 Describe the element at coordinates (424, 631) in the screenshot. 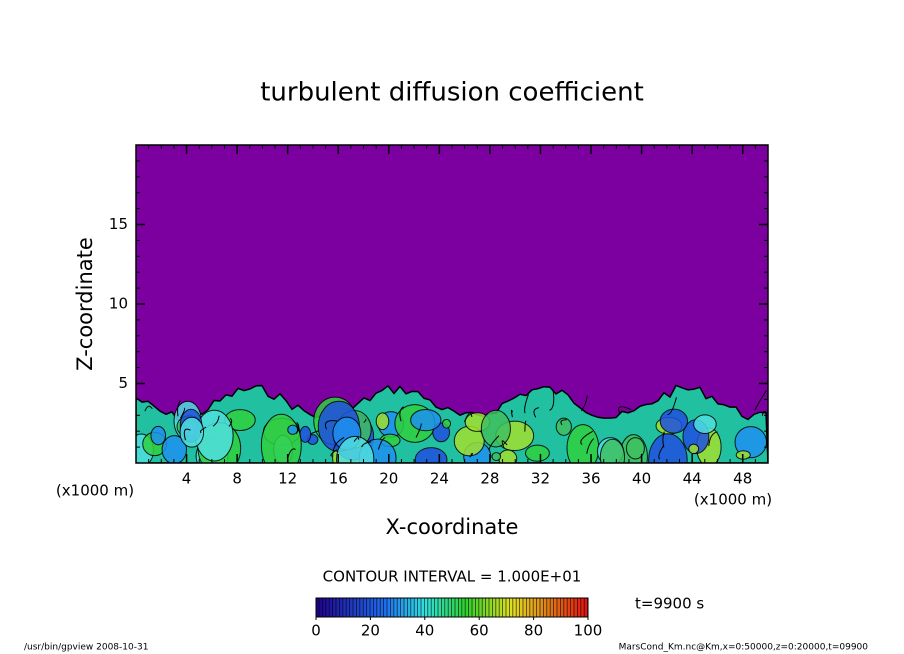

I see `colorbar-tick-label: 40` at that location.